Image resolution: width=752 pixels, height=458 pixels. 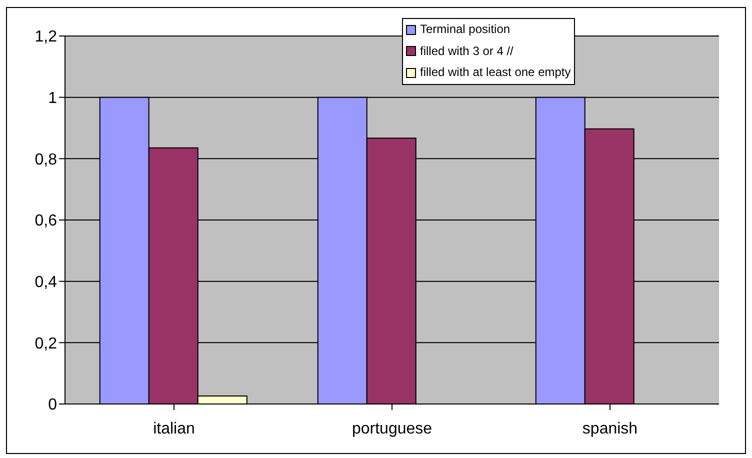 I want to click on y-tick-label: 1,2, so click(x=46, y=37).